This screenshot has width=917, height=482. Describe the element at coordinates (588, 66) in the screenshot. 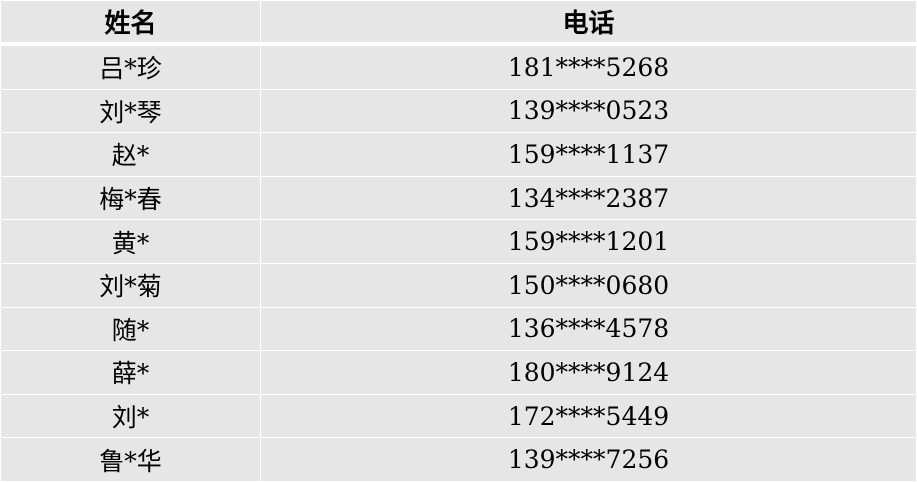

I see `phone-cell: 181****5268` at that location.